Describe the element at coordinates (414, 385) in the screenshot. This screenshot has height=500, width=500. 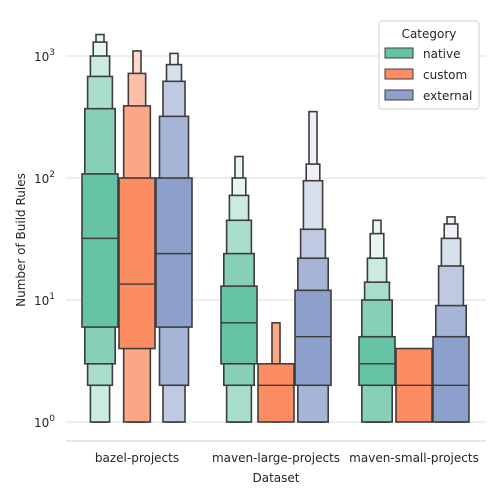
I see `boxen-custom-maven-small-projects` at that location.